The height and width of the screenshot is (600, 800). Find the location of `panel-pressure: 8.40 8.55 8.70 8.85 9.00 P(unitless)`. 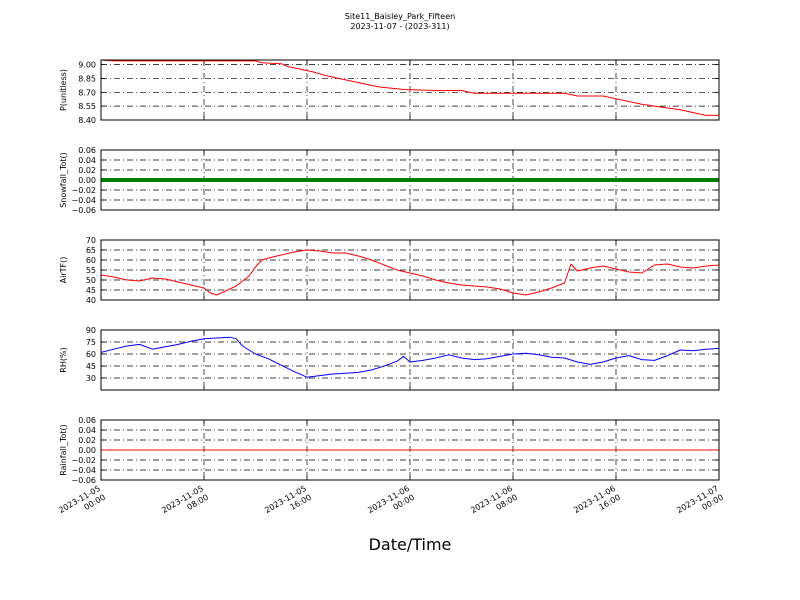

panel-pressure: 8.40 8.55 8.70 8.85 9.00 P(unitless) is located at coordinates (389, 92).